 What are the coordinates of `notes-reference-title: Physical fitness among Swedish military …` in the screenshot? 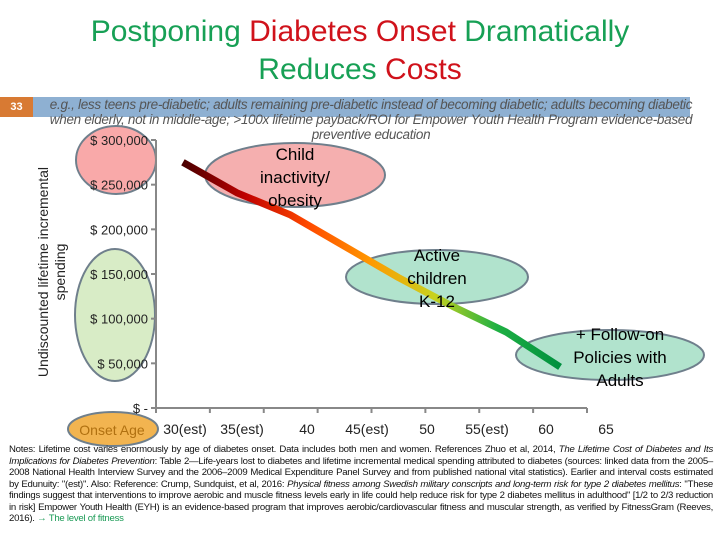 It's located at (483, 484).